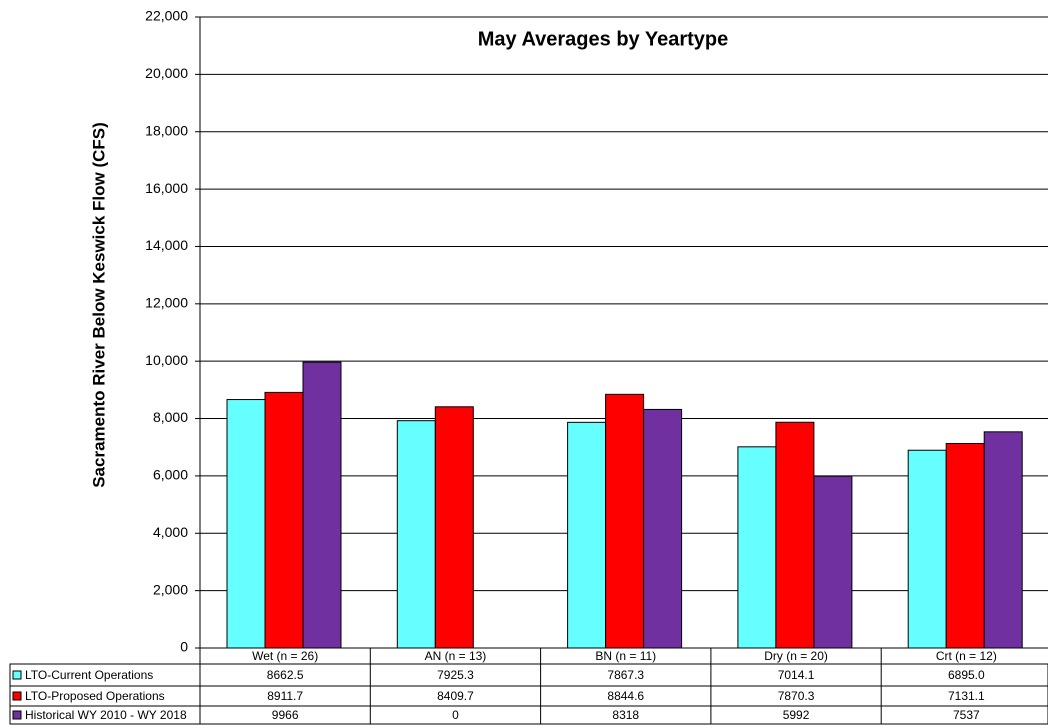 The width and height of the screenshot is (1048, 725). I want to click on legend-label: LTO-Current Operations, so click(89, 675).